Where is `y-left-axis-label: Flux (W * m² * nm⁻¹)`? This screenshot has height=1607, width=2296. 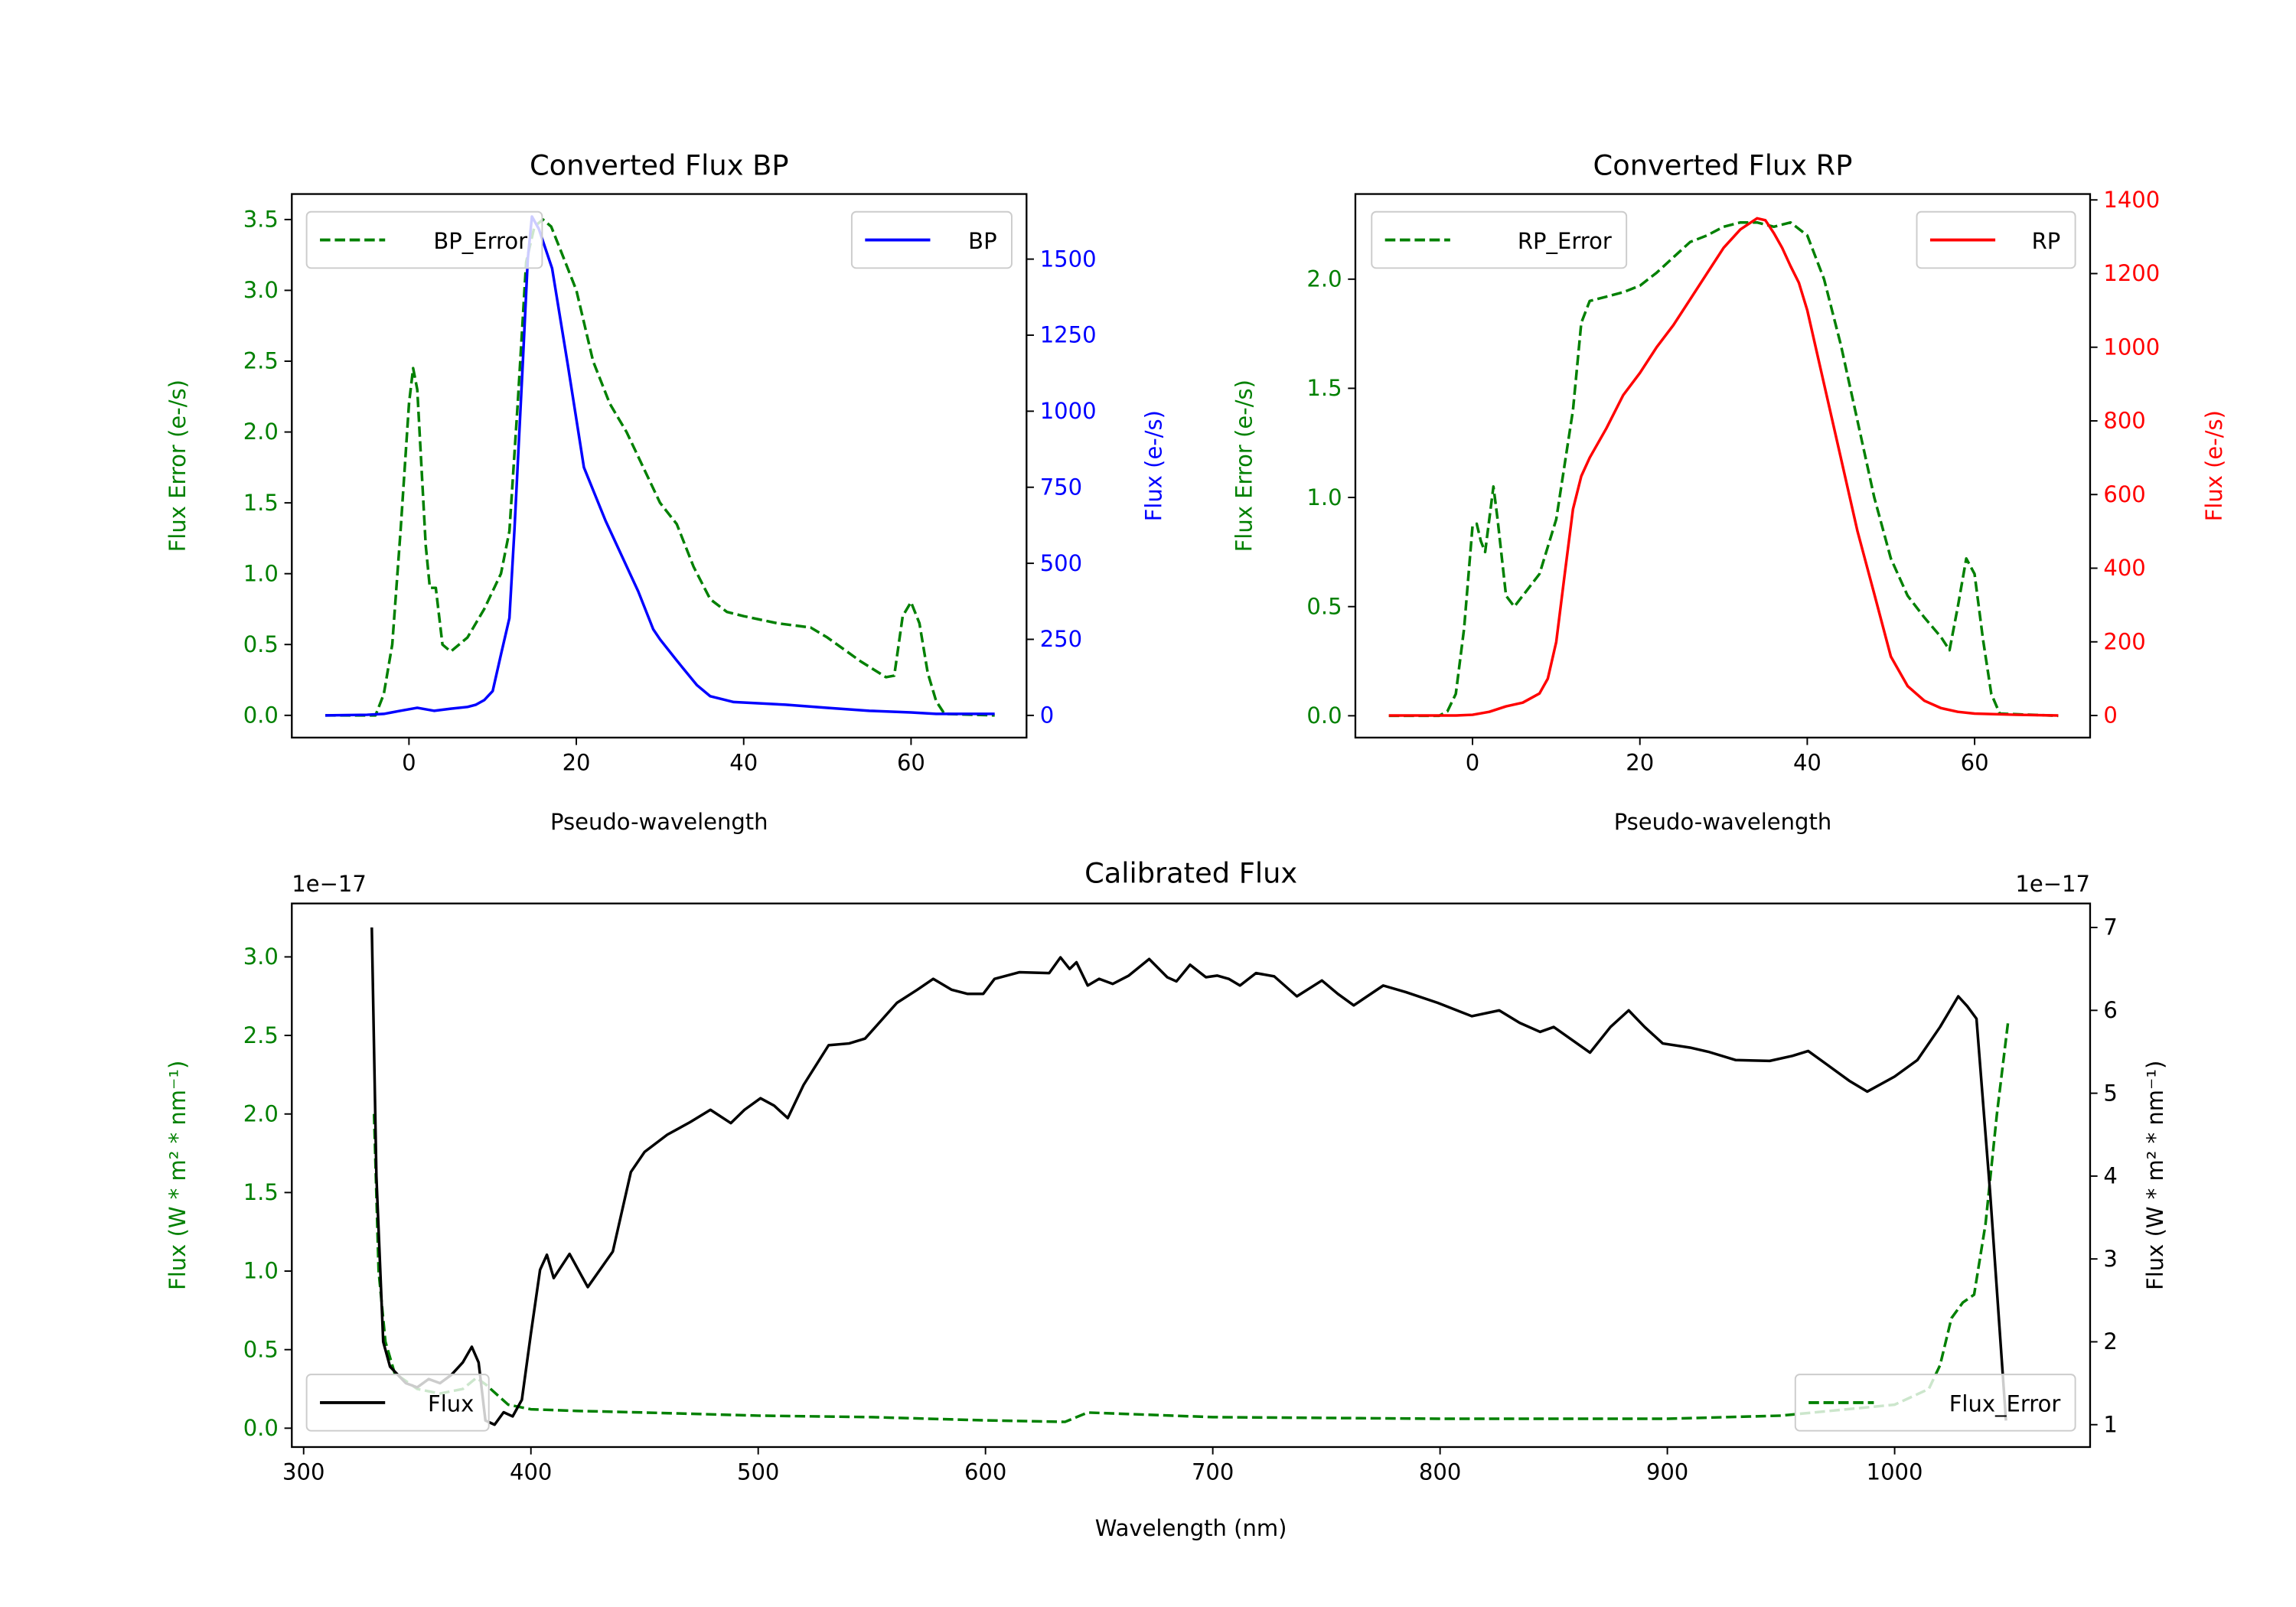 y-left-axis-label: Flux (W * m² * nm⁻¹) is located at coordinates (178, 1176).